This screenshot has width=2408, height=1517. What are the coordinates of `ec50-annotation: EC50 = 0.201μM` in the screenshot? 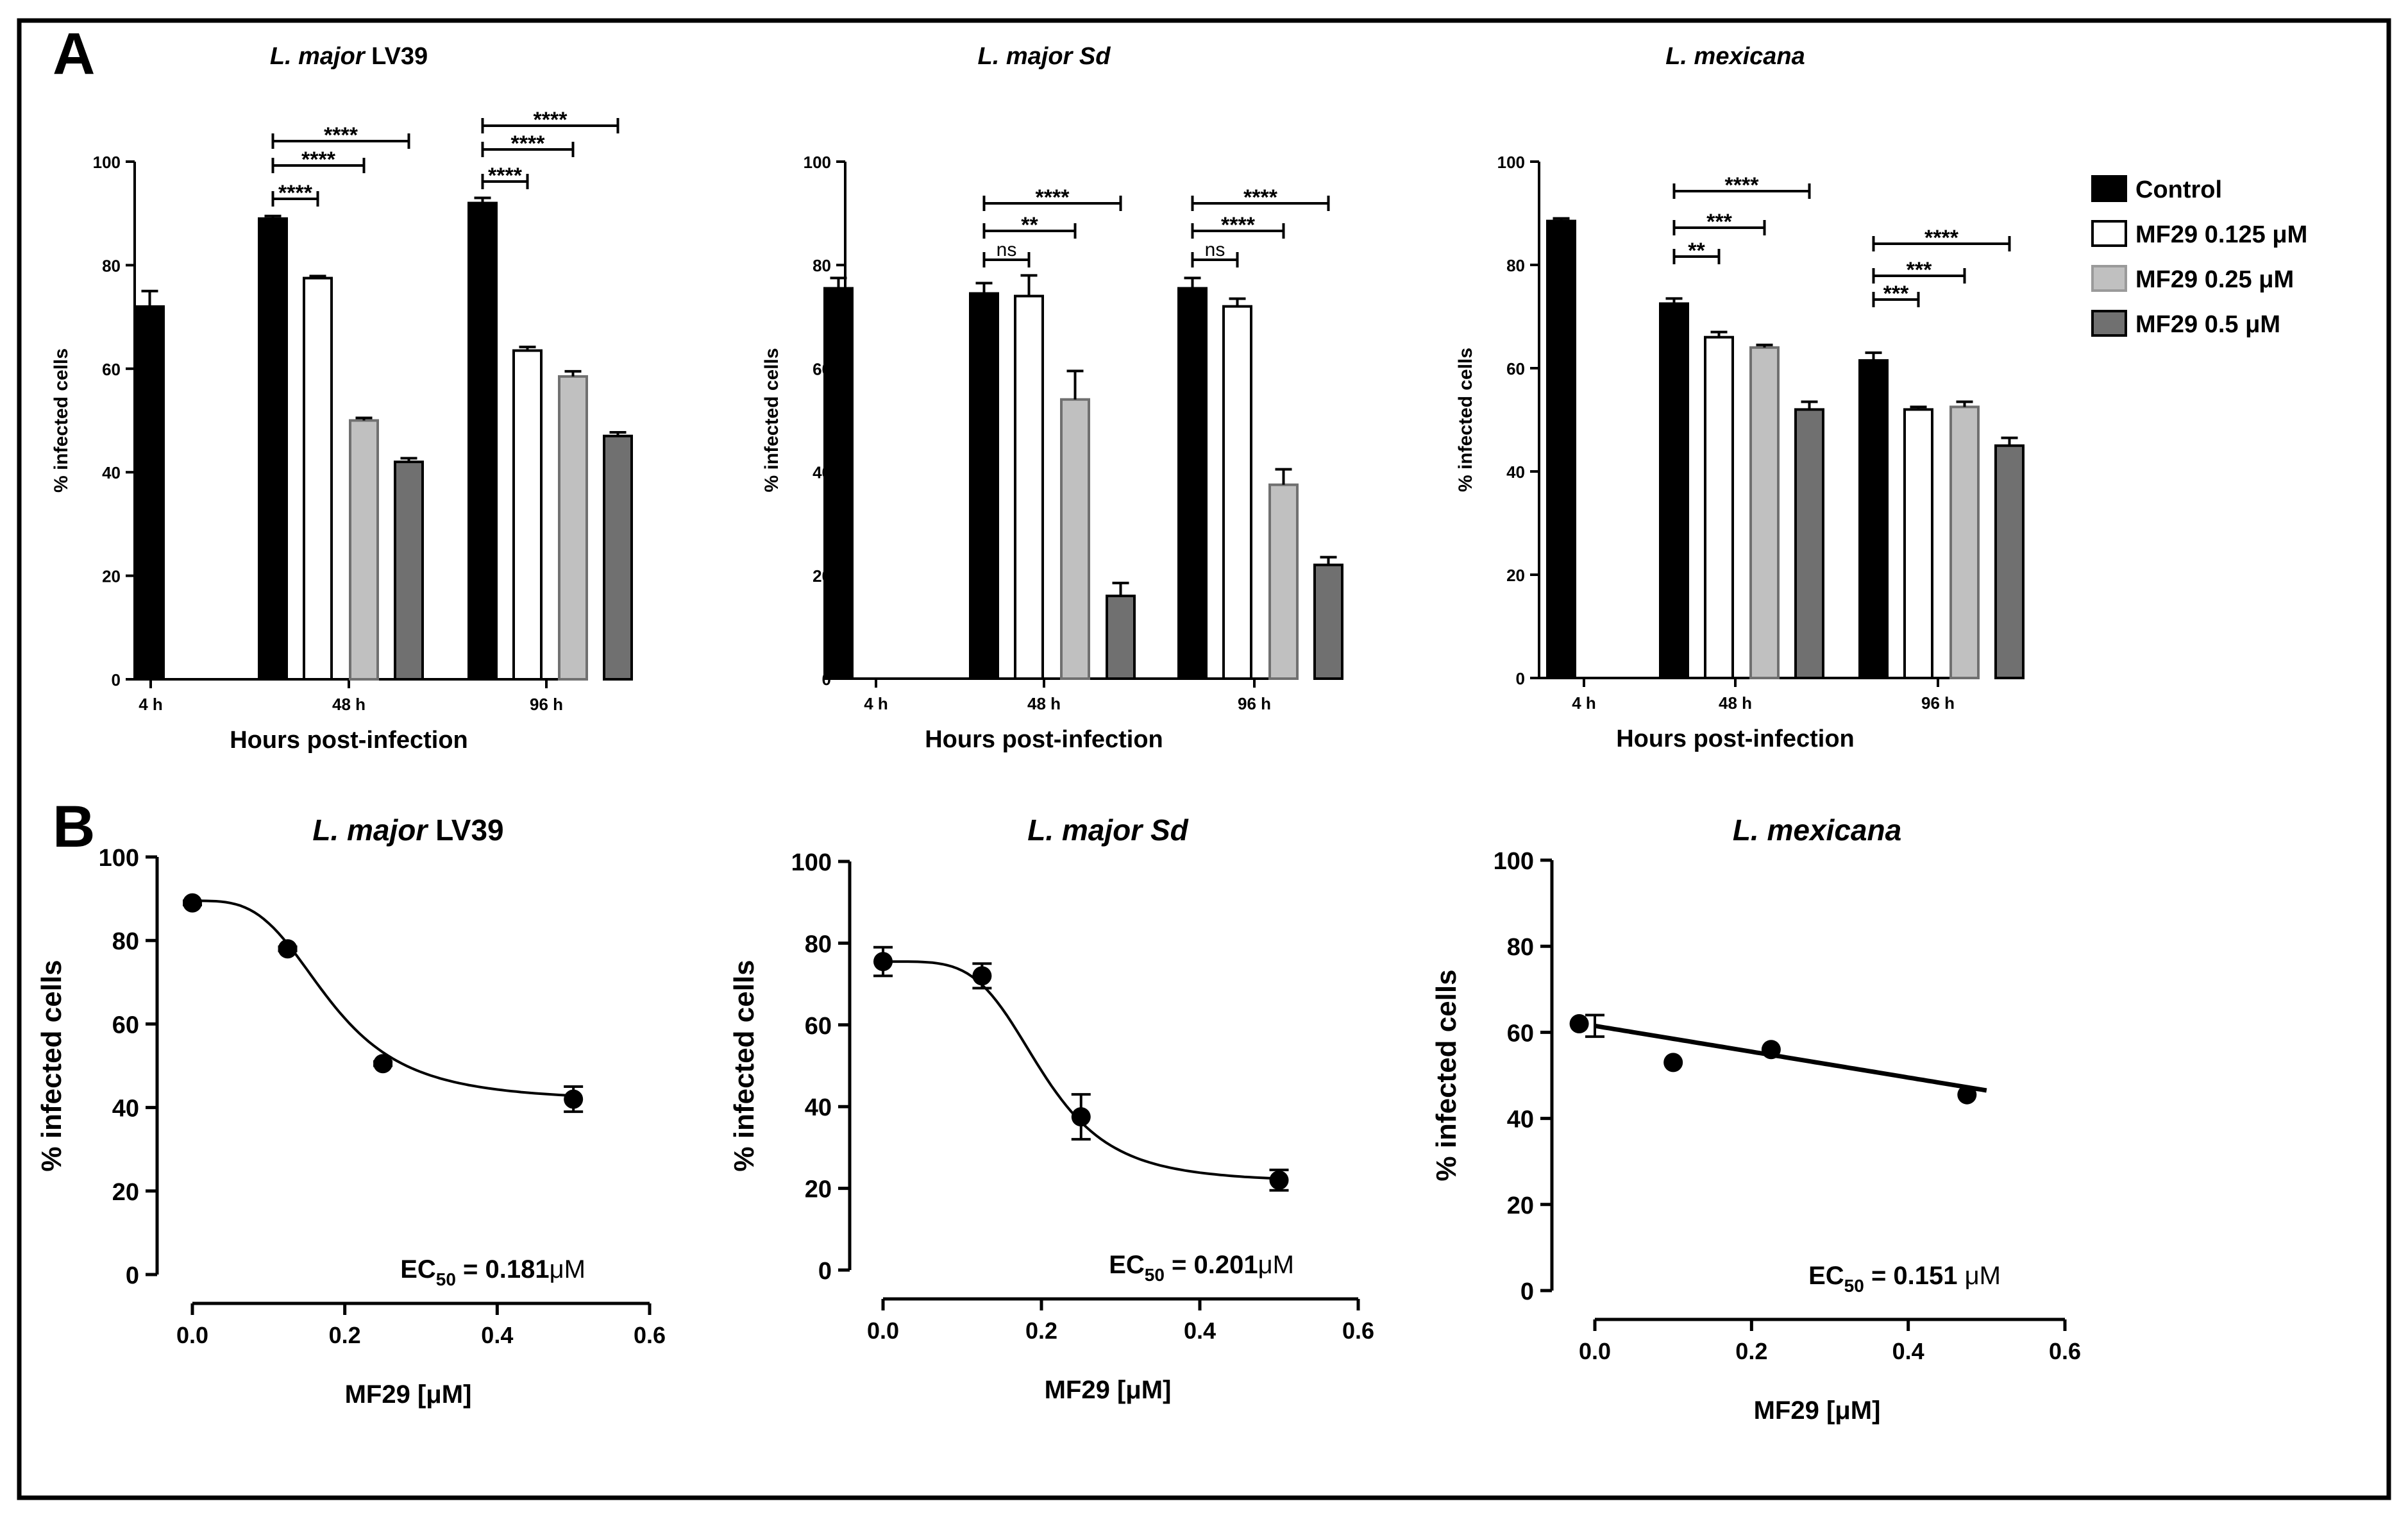 It's located at (1201, 1268).